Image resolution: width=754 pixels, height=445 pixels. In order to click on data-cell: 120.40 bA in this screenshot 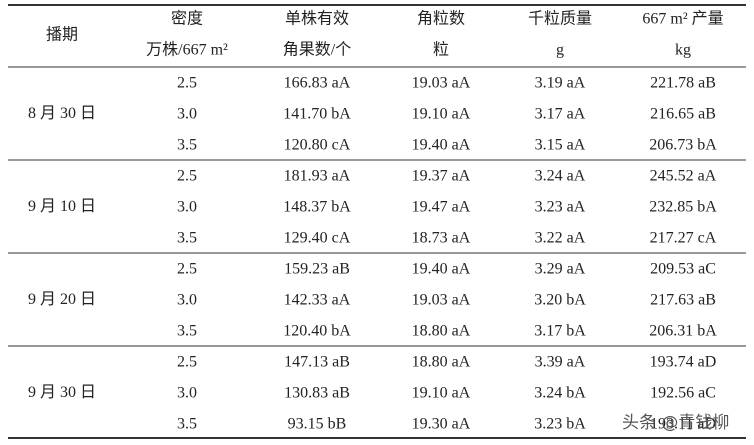, I will do `click(317, 331)`.